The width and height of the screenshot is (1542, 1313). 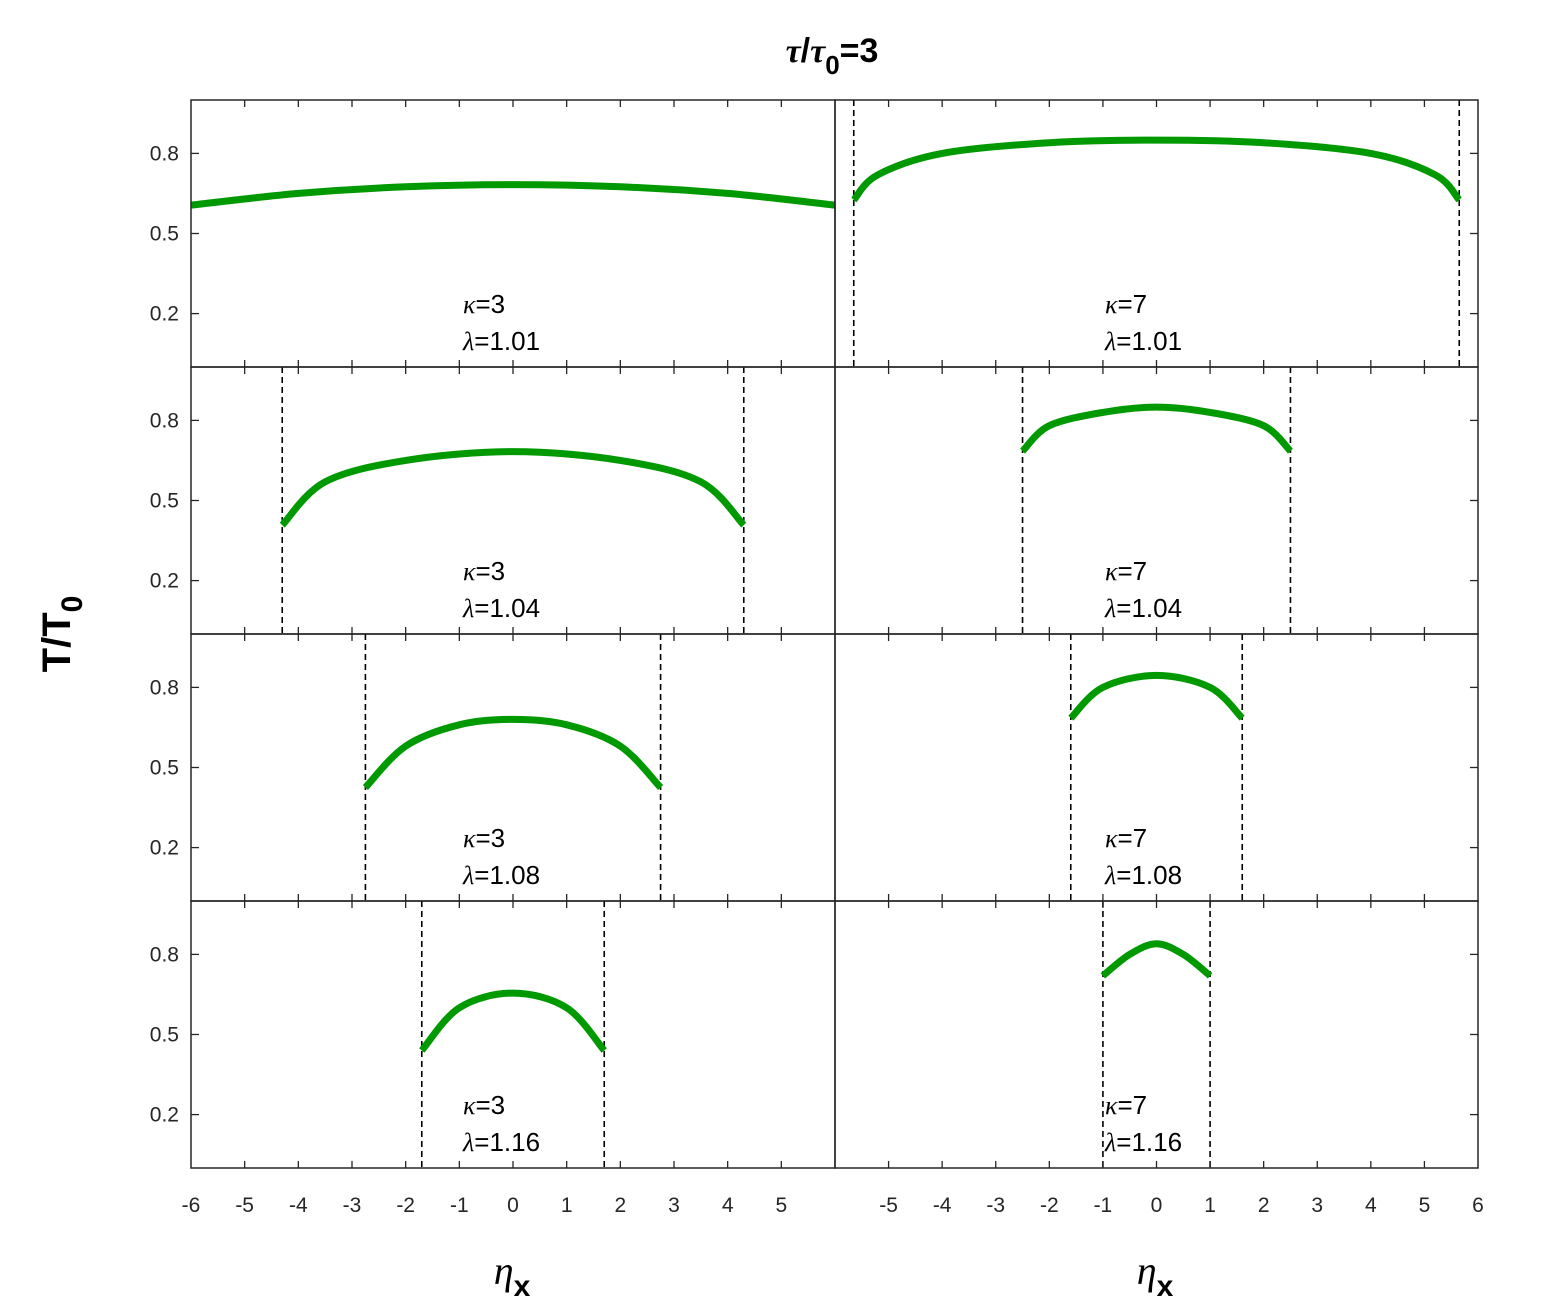 What do you see at coordinates (1157, 1205) in the screenshot?
I see `x-tick-label: 0` at bounding box center [1157, 1205].